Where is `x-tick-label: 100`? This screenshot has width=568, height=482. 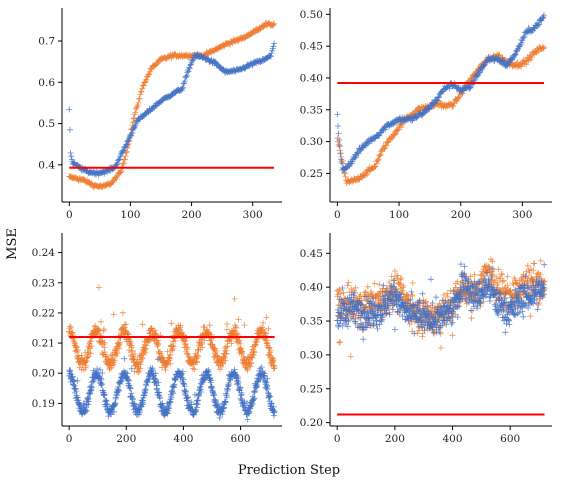
x-tick-label: 100 is located at coordinates (399, 215).